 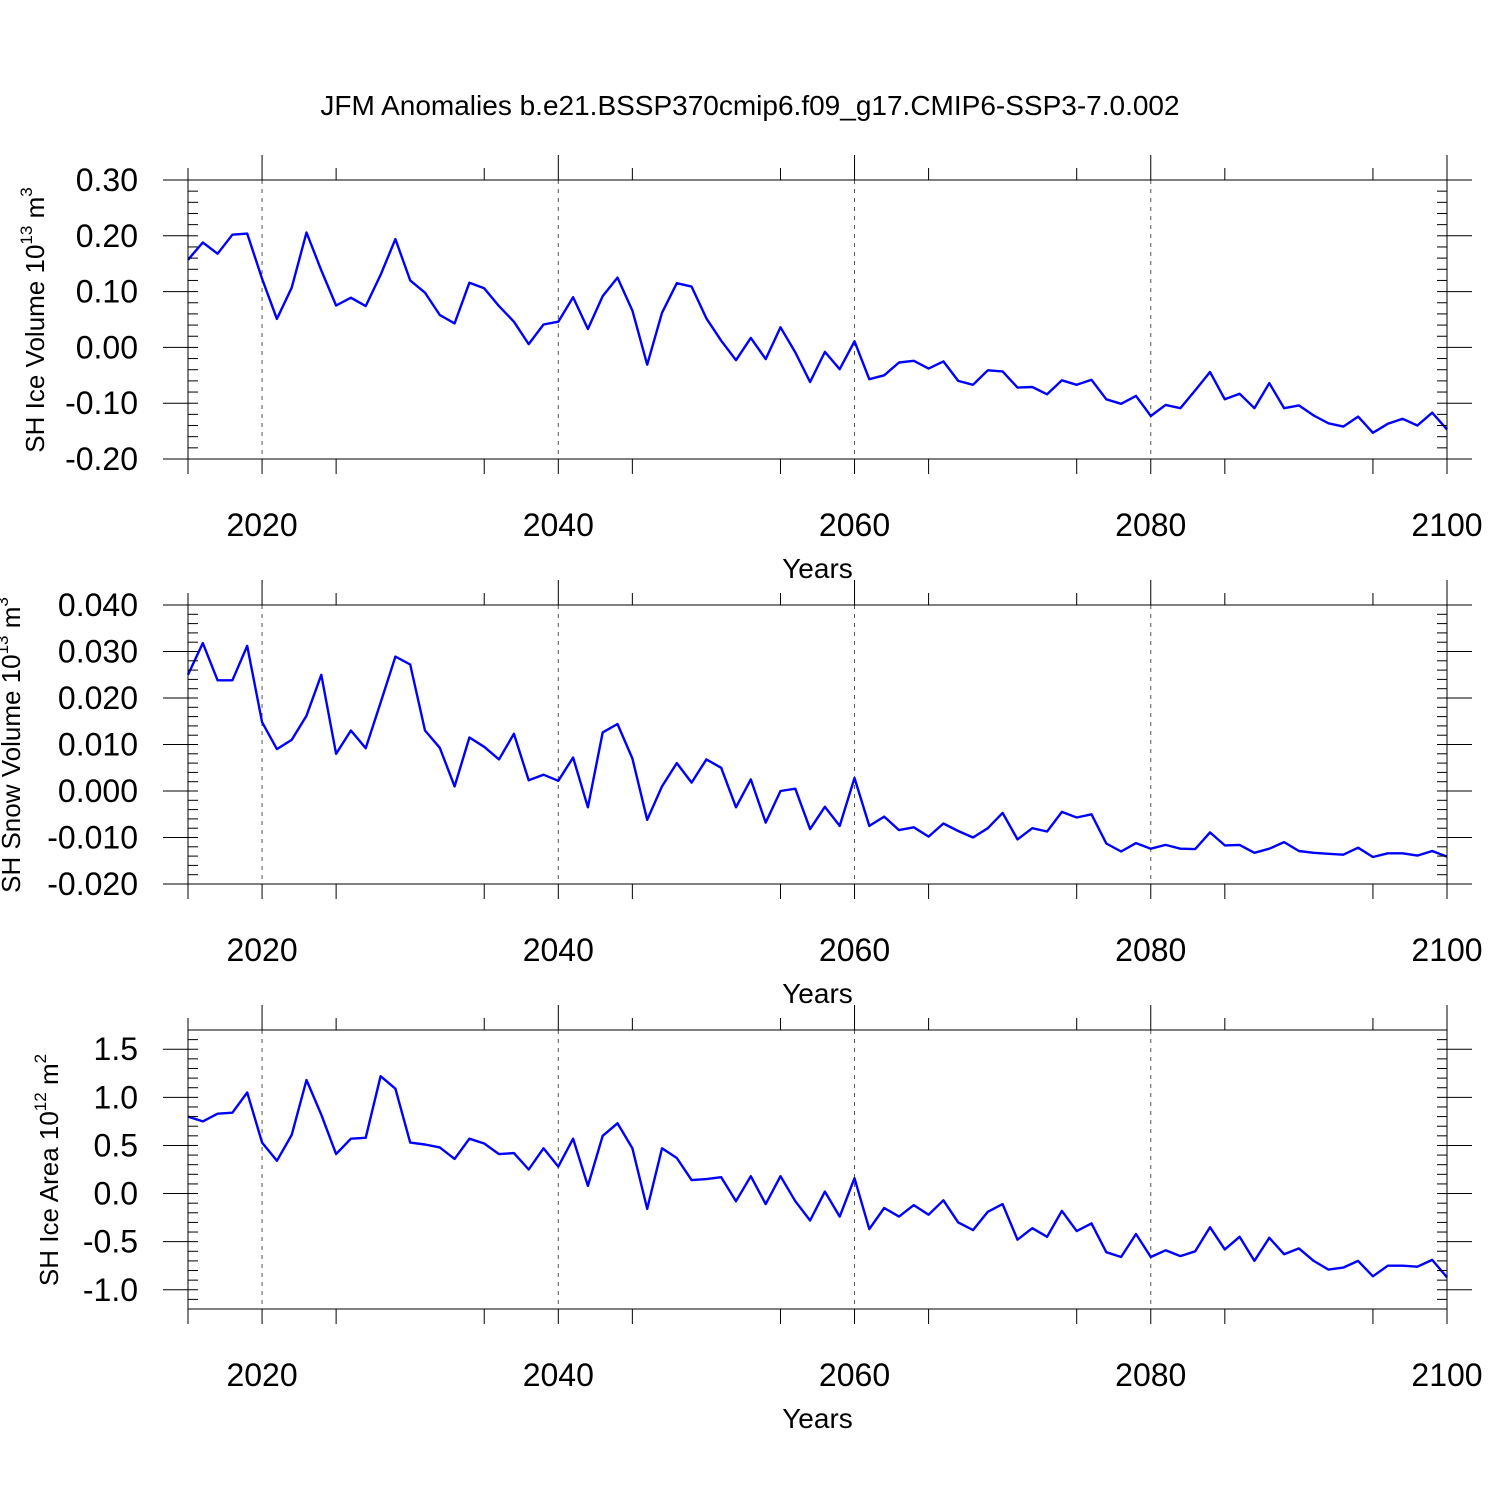 What do you see at coordinates (40, 1058) in the screenshot?
I see `y-axis-label-unit-exponent: 2` at bounding box center [40, 1058].